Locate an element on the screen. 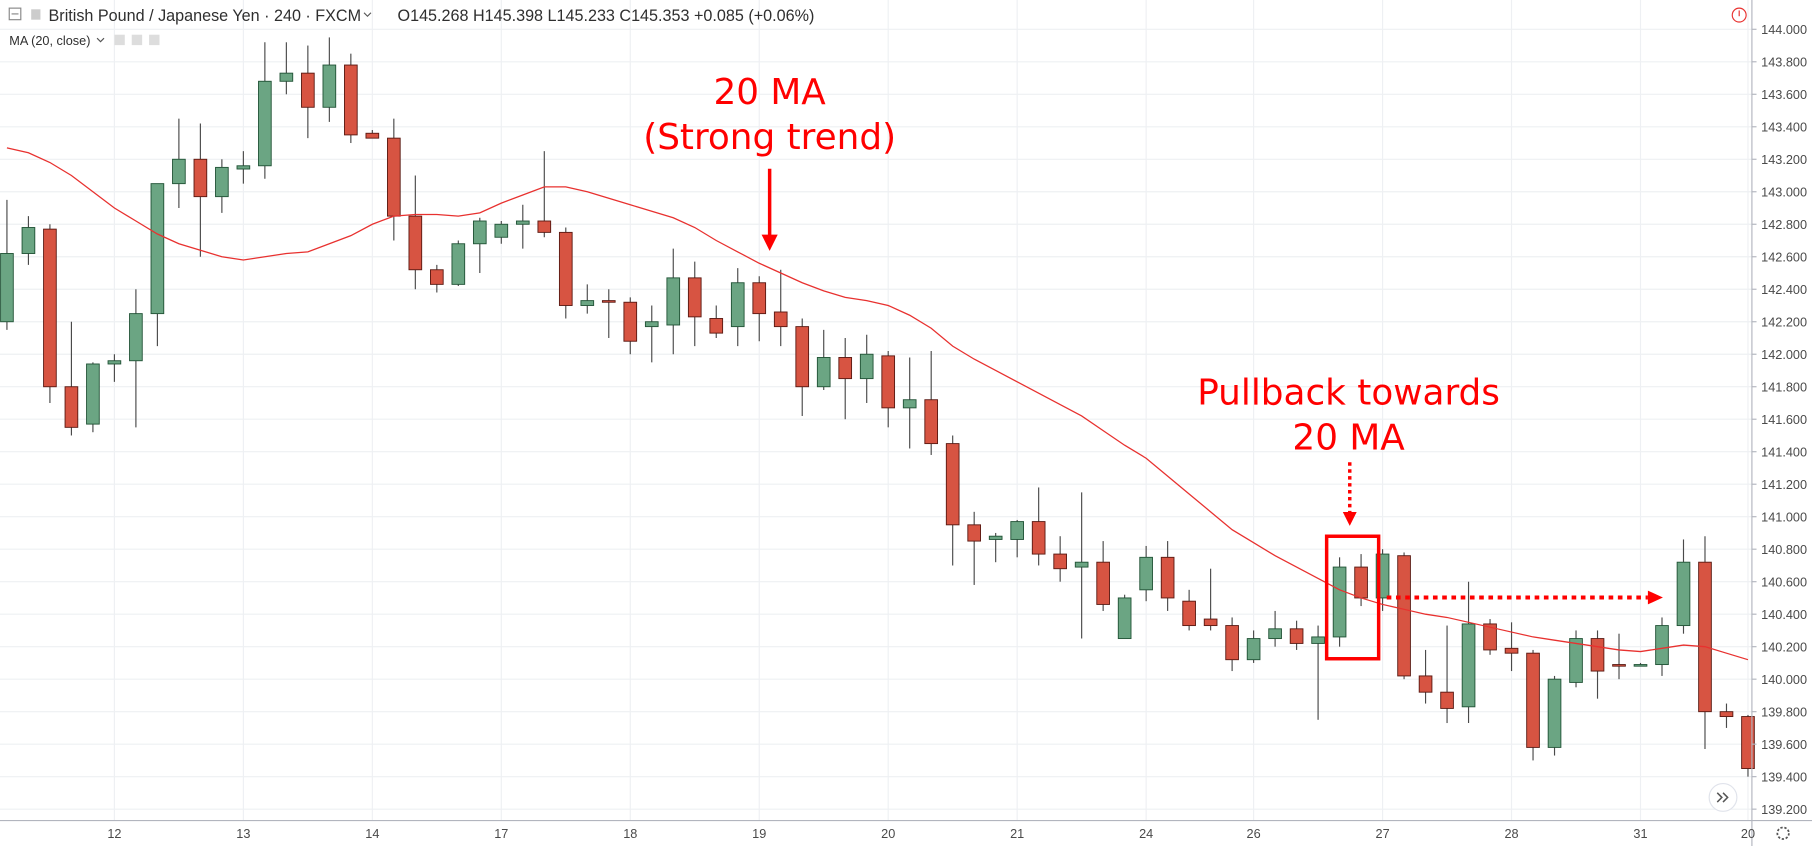 This screenshot has height=846, width=1812. annotation-pullback-target: 20 MA is located at coordinates (1348, 438).